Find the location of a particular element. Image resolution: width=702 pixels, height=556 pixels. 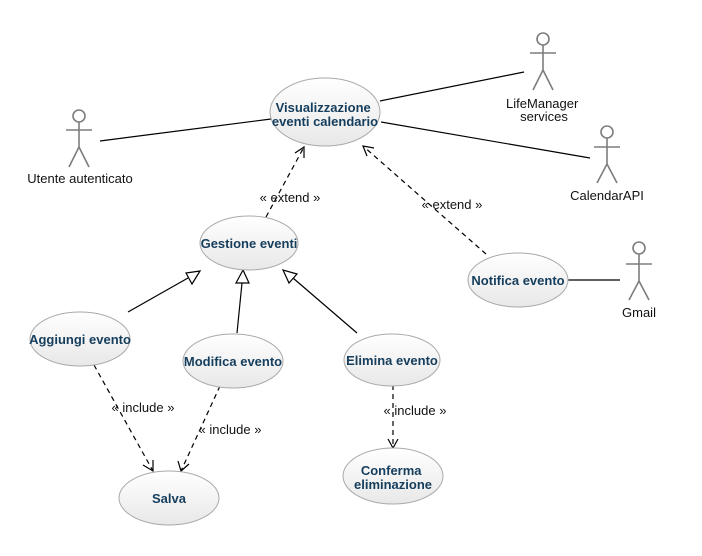

use-case-conferma: Conferma eliminazione is located at coordinates (393, 476).